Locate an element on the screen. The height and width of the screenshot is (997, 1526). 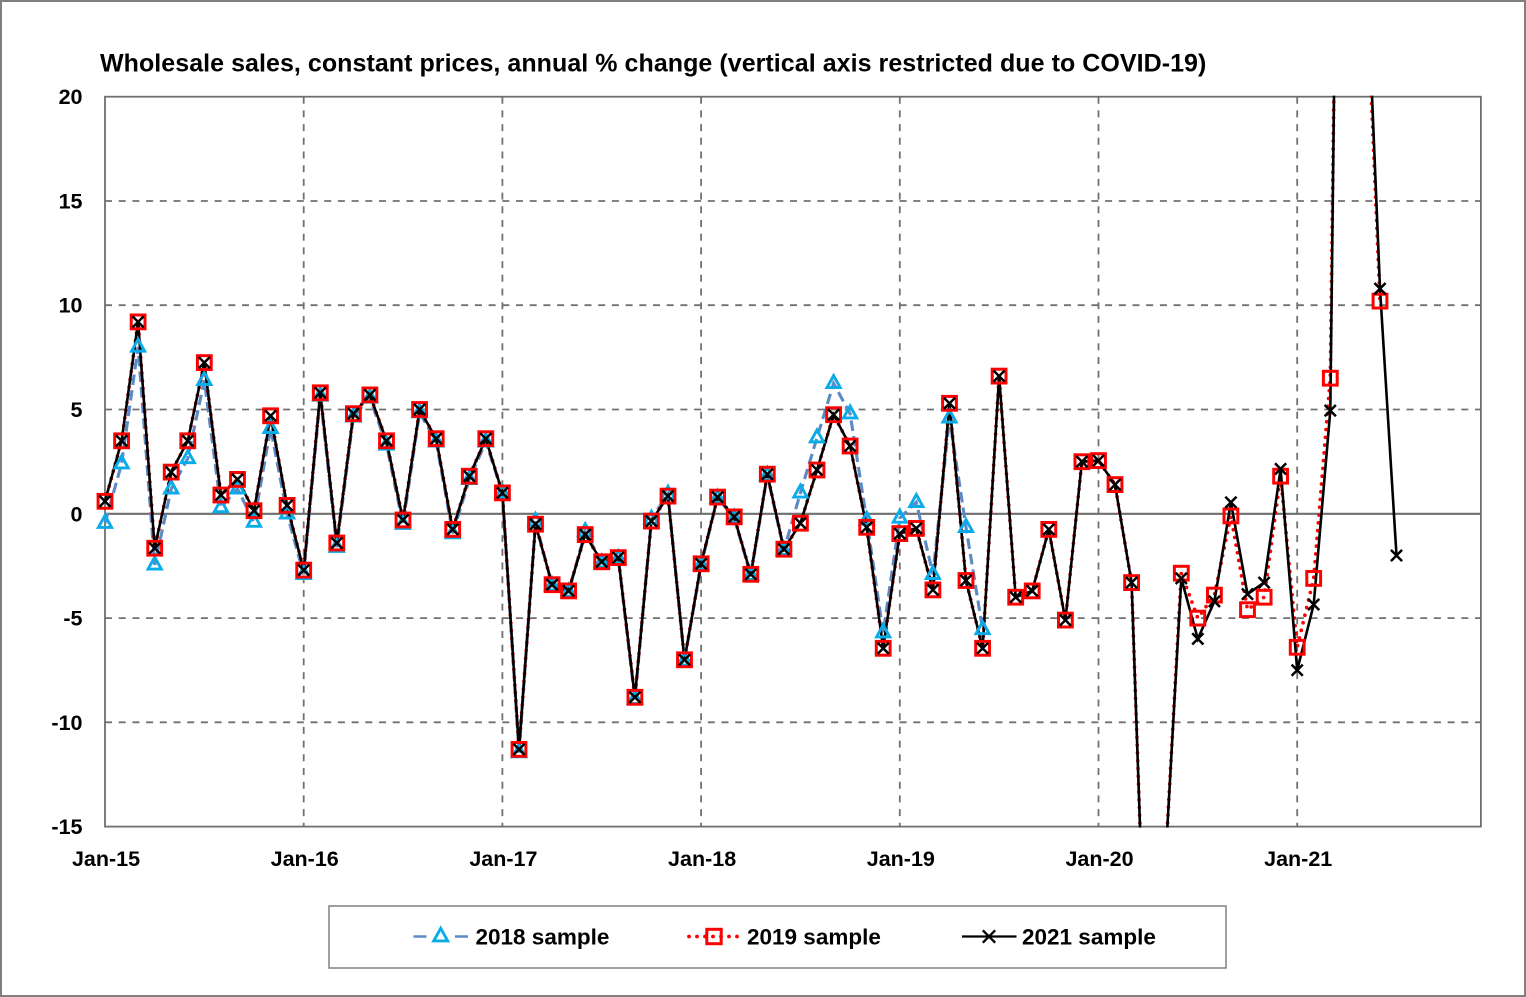
svg-text: 10 is located at coordinates (71, 306).